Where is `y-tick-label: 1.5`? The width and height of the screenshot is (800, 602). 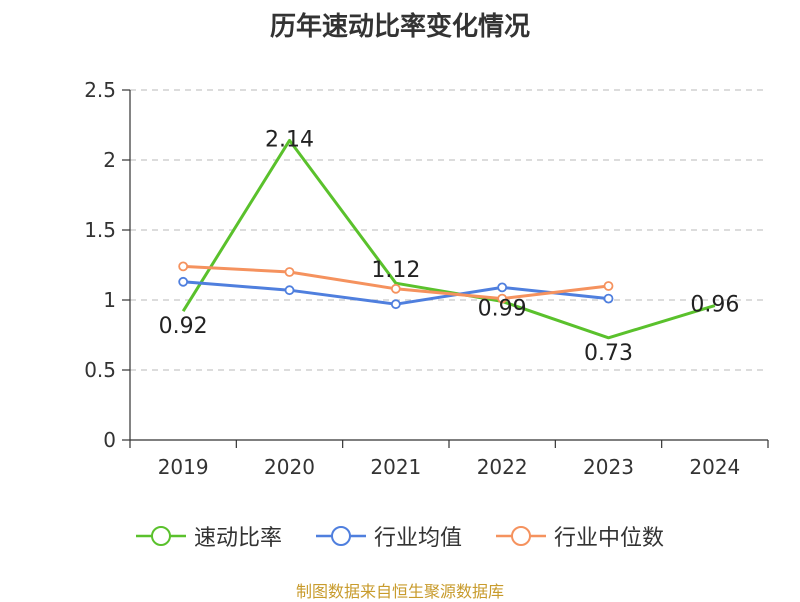
y-tick-label: 1.5 is located at coordinates (100, 230).